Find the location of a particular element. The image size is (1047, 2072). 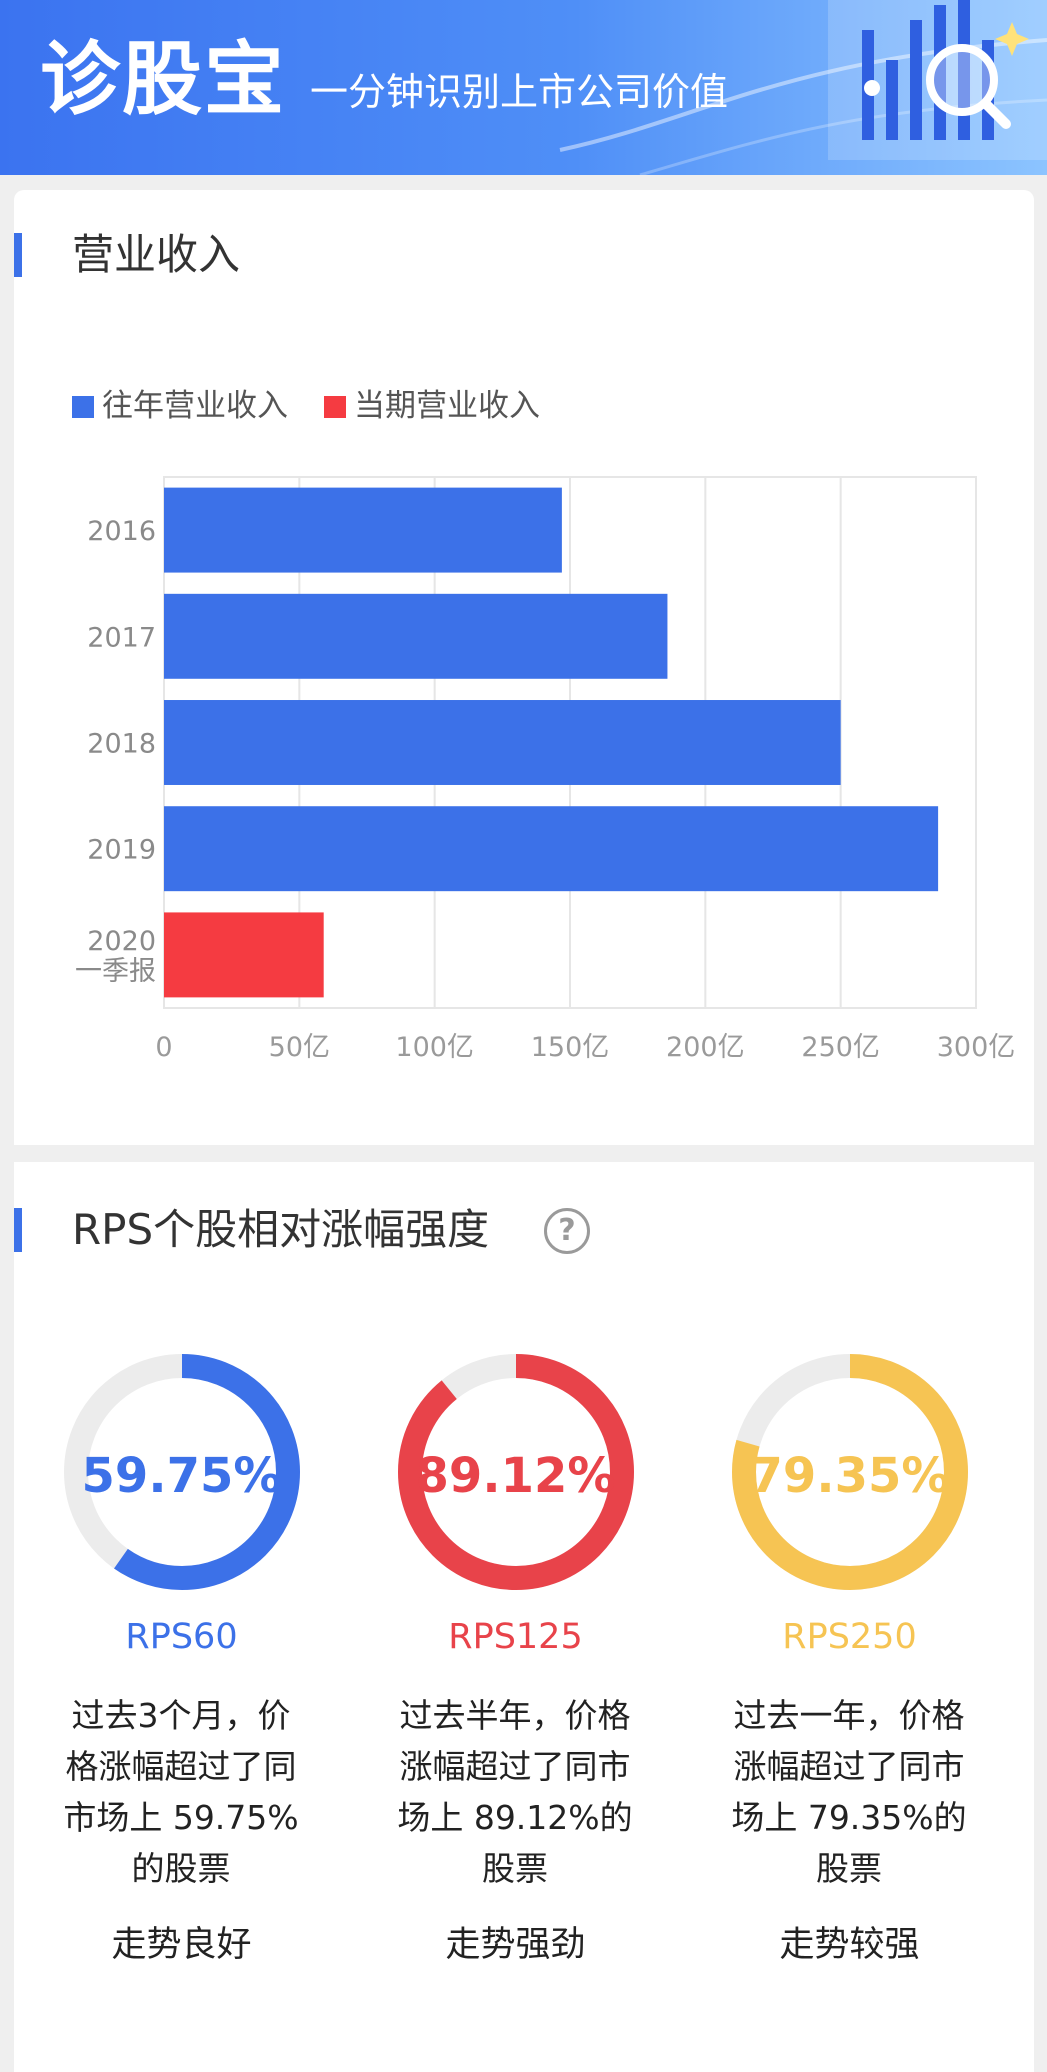

bar-2016 is located at coordinates (363, 530).